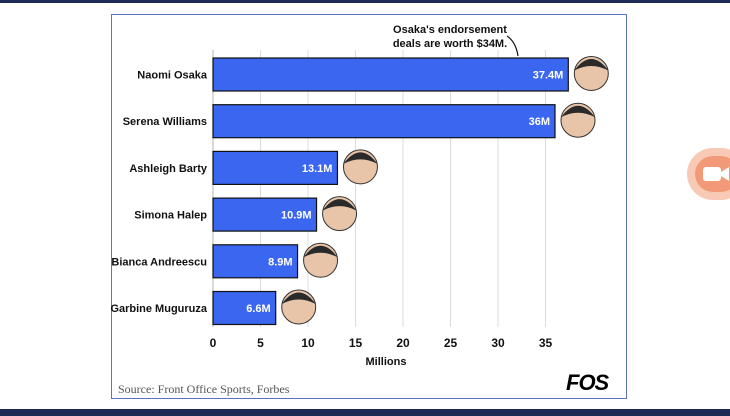 The height and width of the screenshot is (416, 730). I want to click on x-tick-label: 35, so click(546, 343).